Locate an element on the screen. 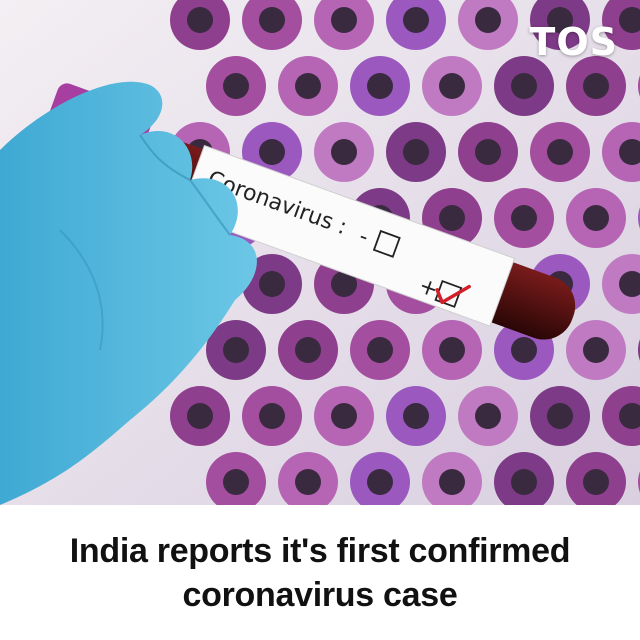 This screenshot has height=640, width=640. check-icon is located at coordinates (453, 294).